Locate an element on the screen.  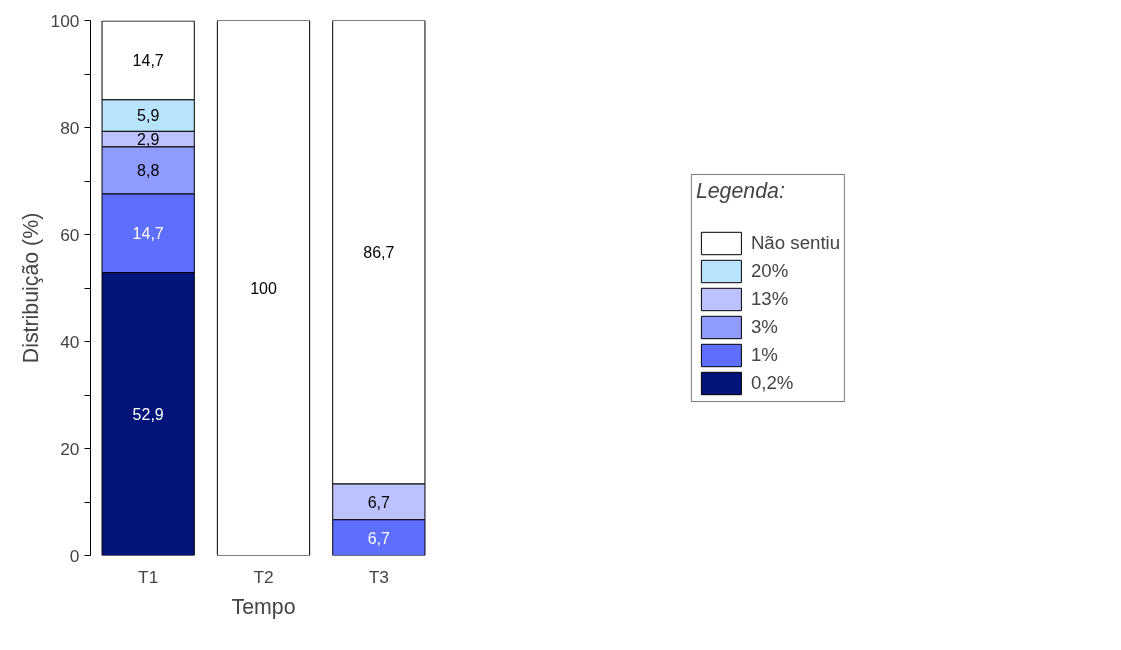
x-axis-title: Tempo is located at coordinates (263, 606).